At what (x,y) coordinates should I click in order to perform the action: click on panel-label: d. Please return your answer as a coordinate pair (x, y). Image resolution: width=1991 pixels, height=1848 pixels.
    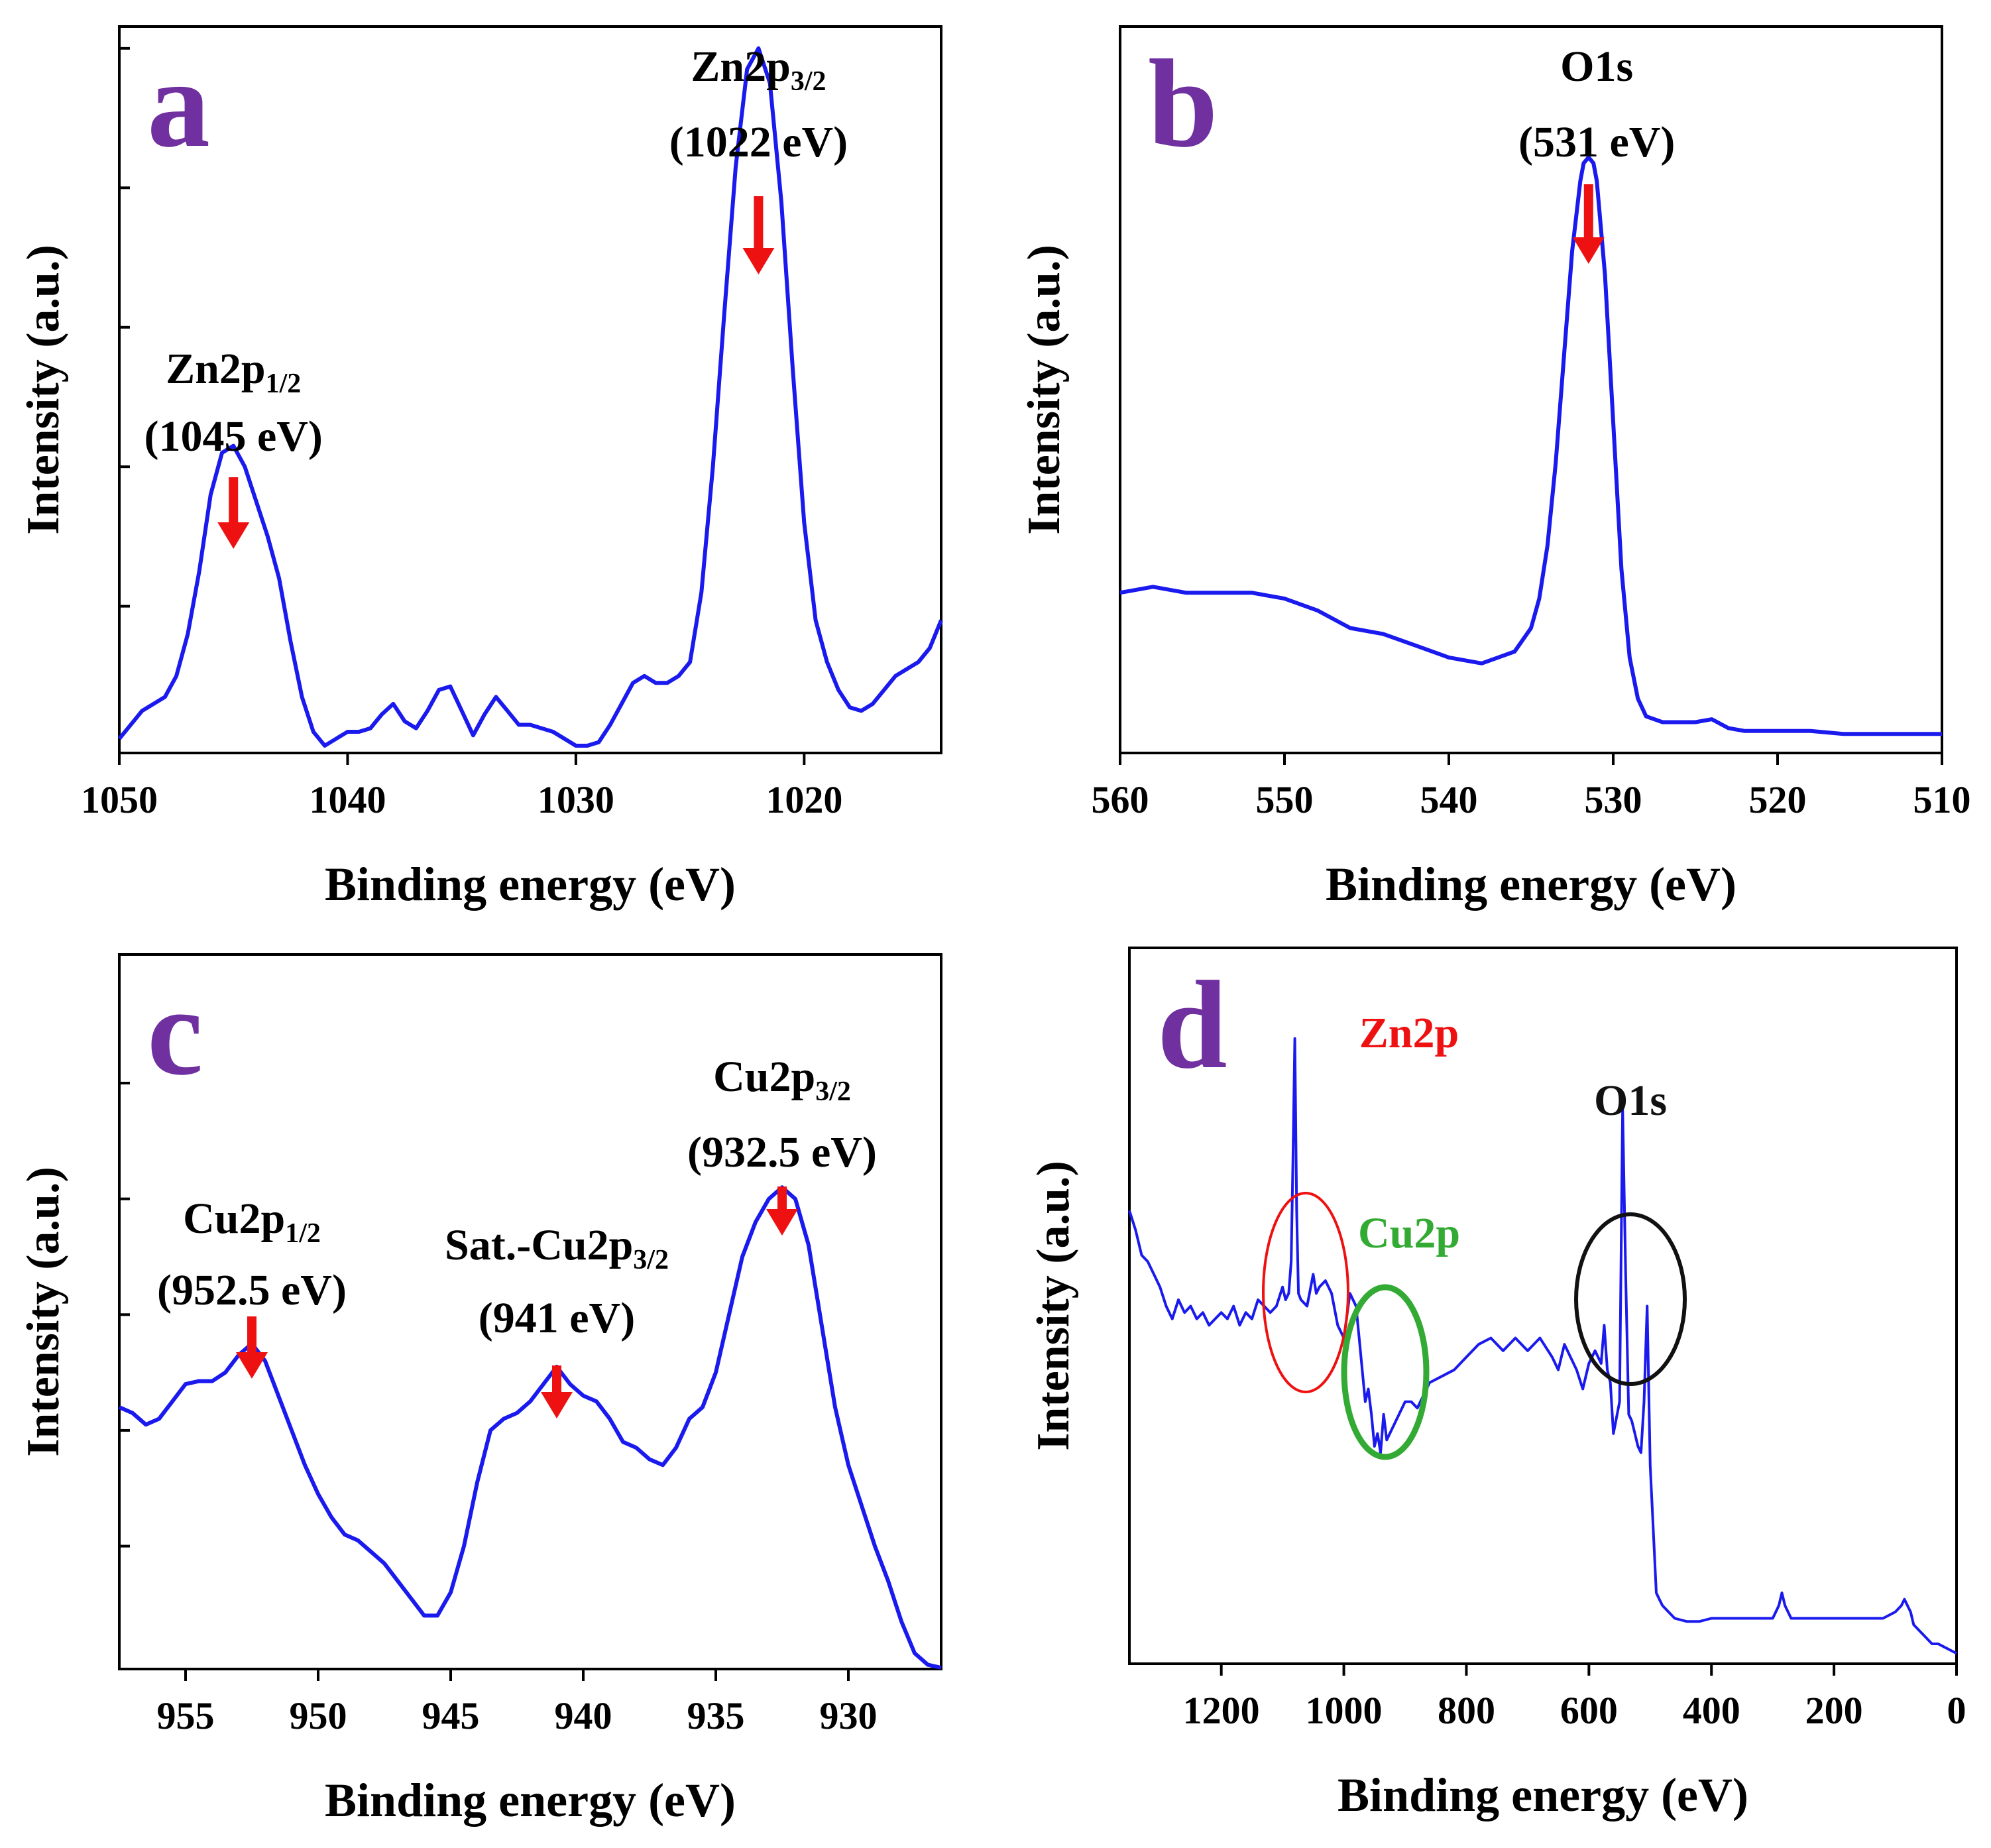
    Looking at the image, I should click on (1192, 1025).